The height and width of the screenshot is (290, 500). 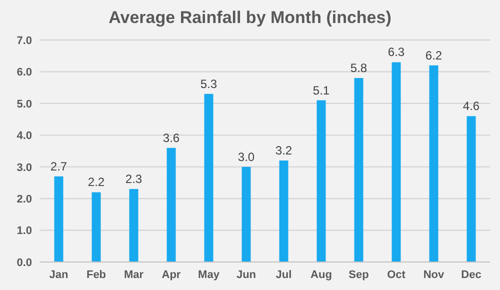 What do you see at coordinates (24, 168) in the screenshot?
I see `y-tick-label: 3.0` at bounding box center [24, 168].